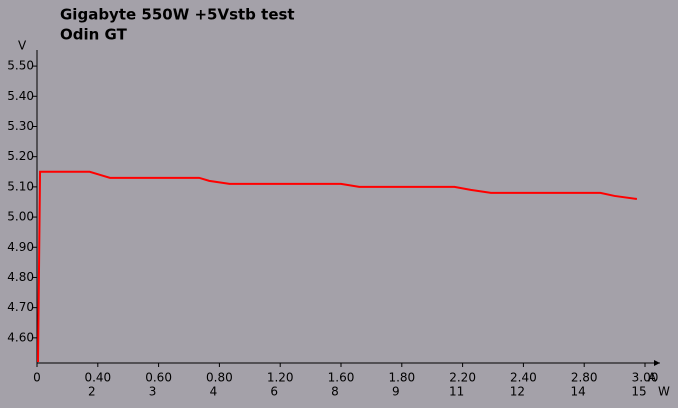  Describe the element at coordinates (219, 378) in the screenshot. I see `x-tick-label: 0.80` at that location.